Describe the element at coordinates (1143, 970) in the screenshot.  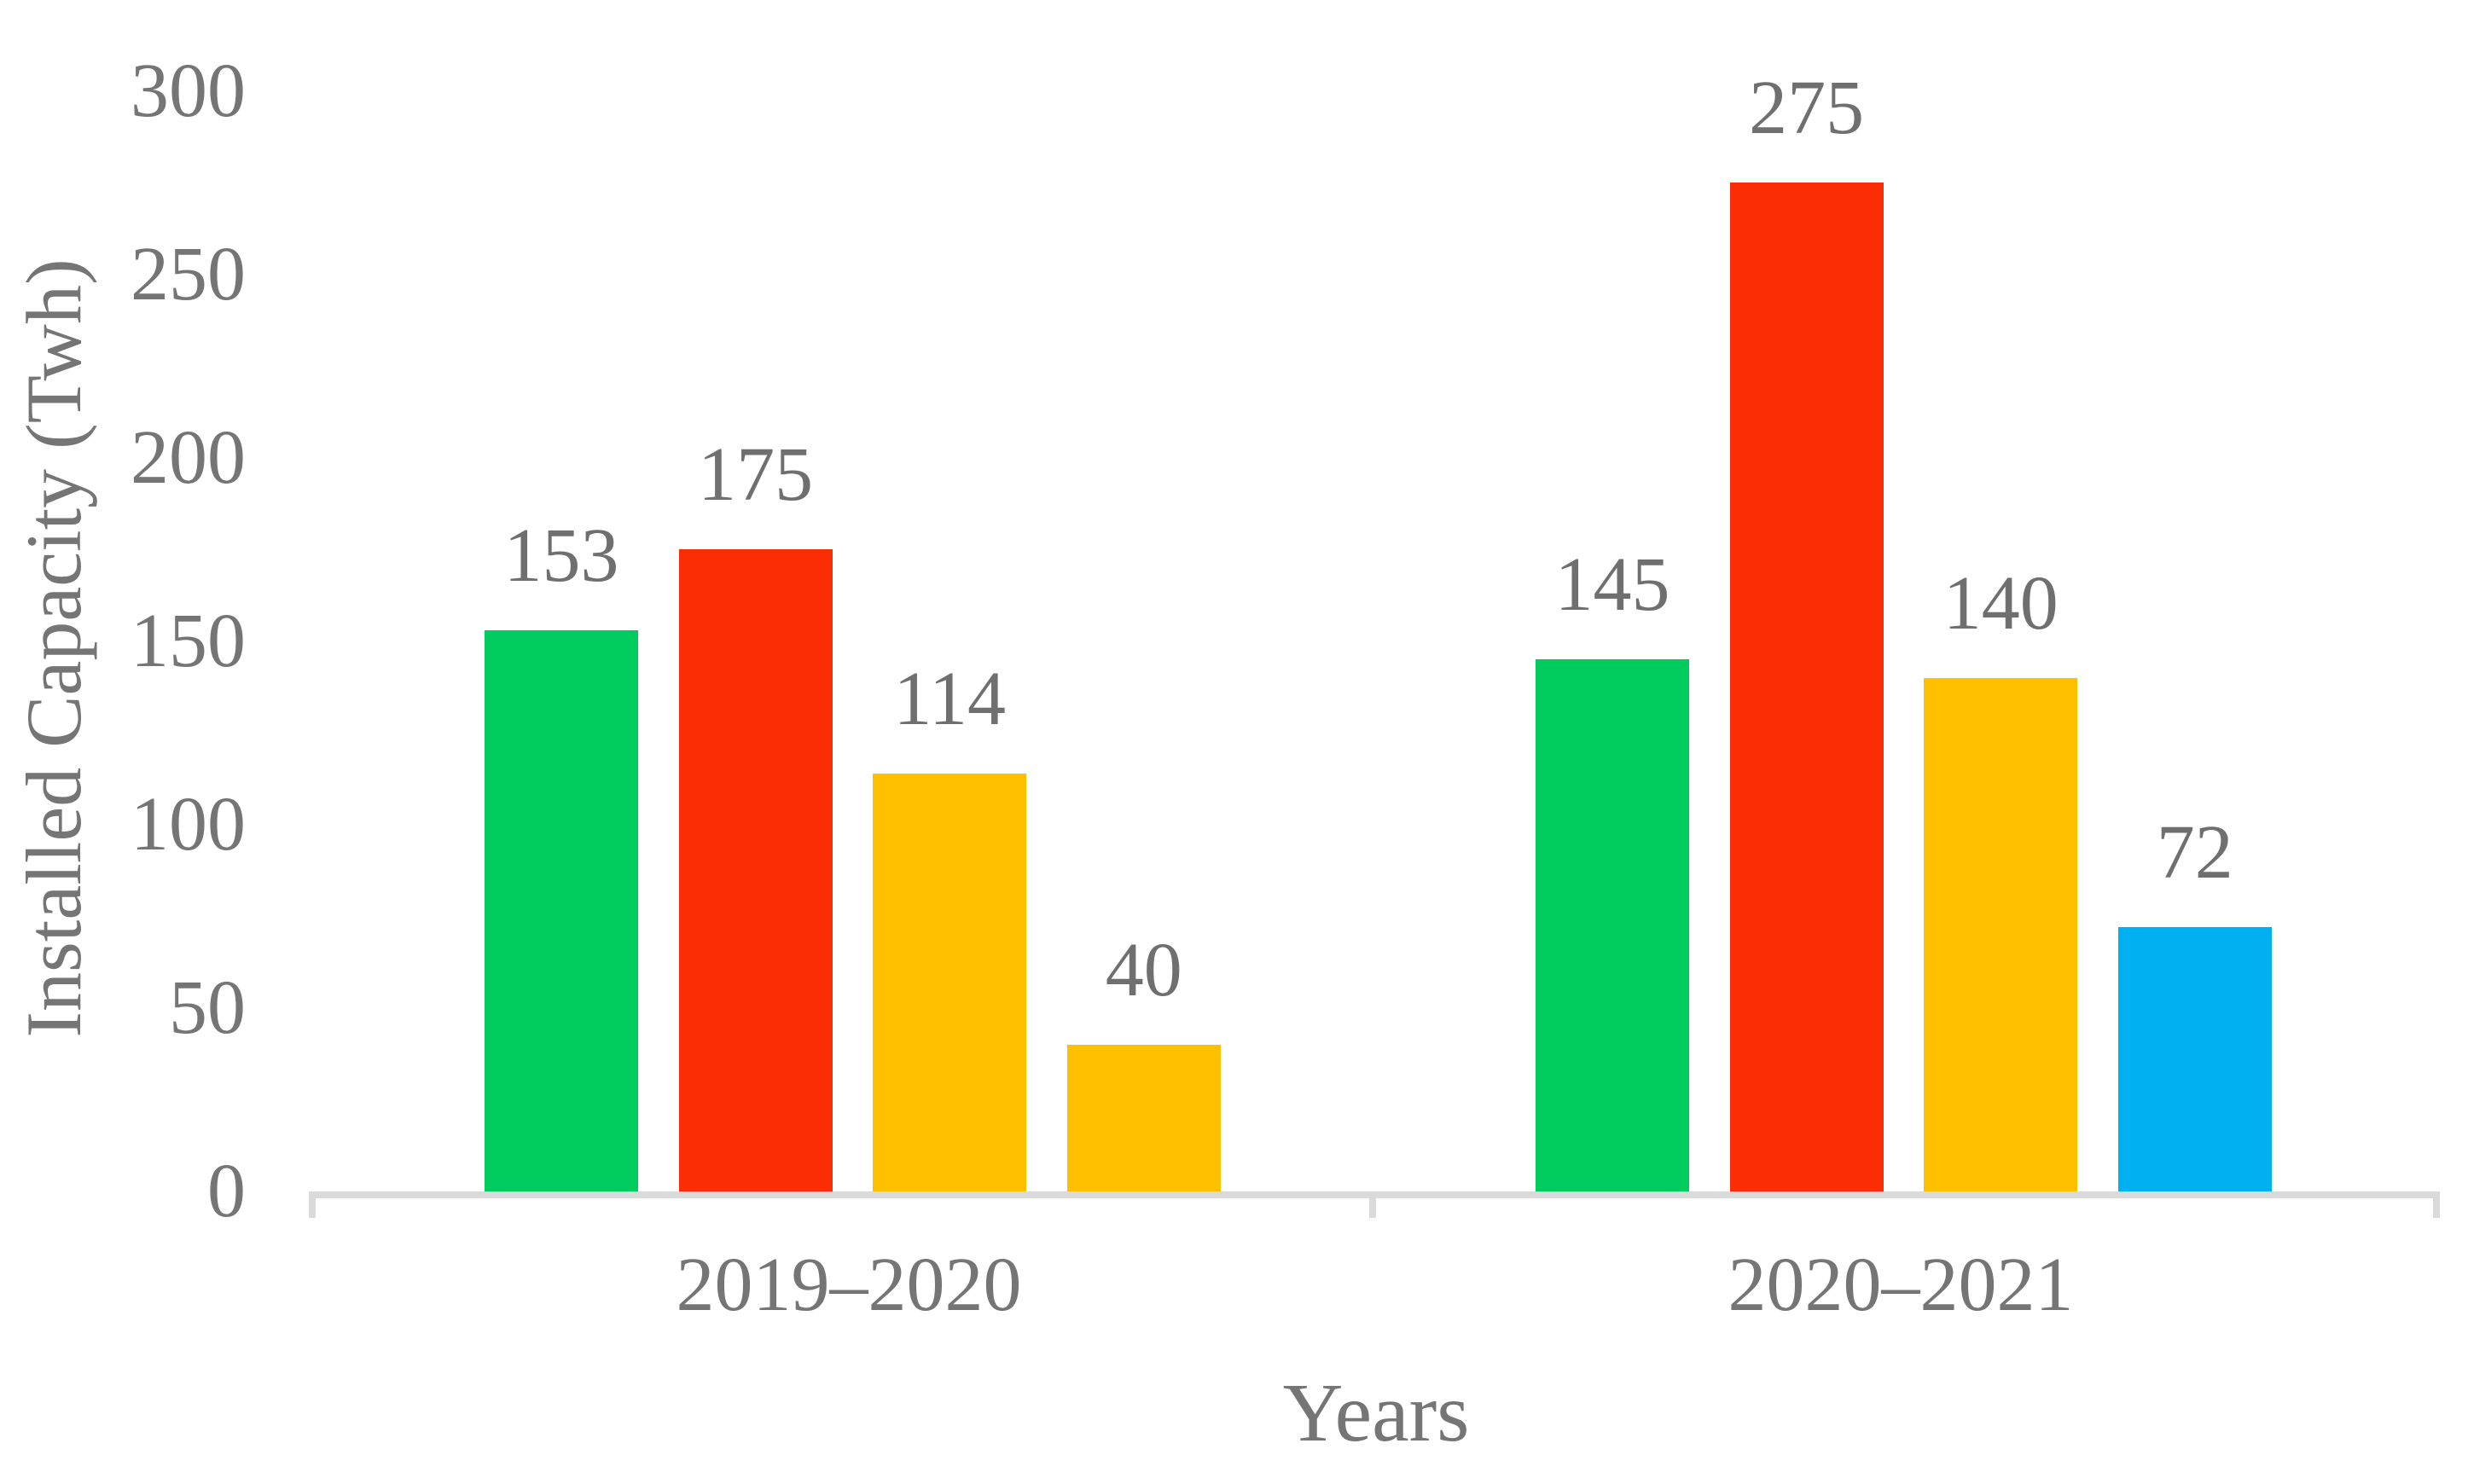
I see `bar-value-label: 40` at that location.